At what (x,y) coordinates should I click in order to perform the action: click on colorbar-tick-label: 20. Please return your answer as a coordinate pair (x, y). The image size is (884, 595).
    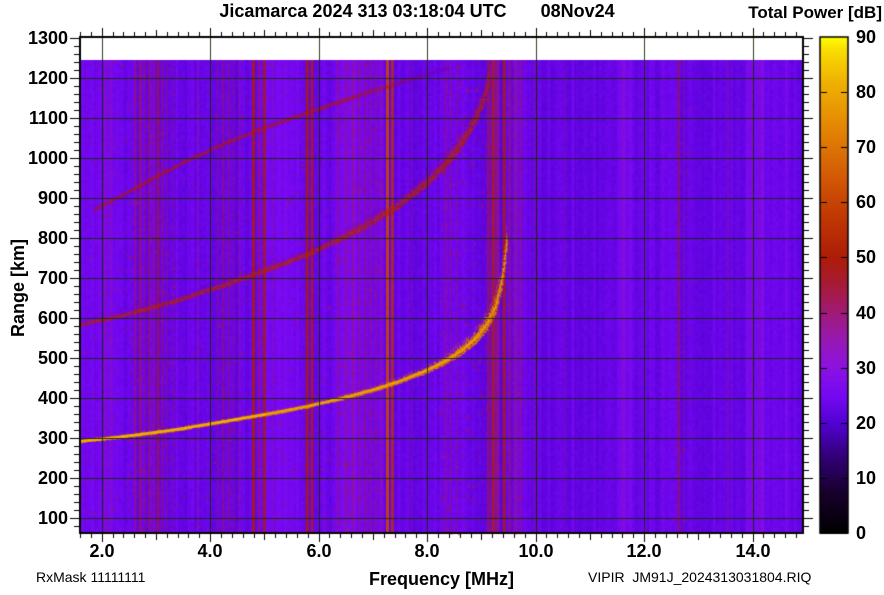
    Looking at the image, I should click on (866, 423).